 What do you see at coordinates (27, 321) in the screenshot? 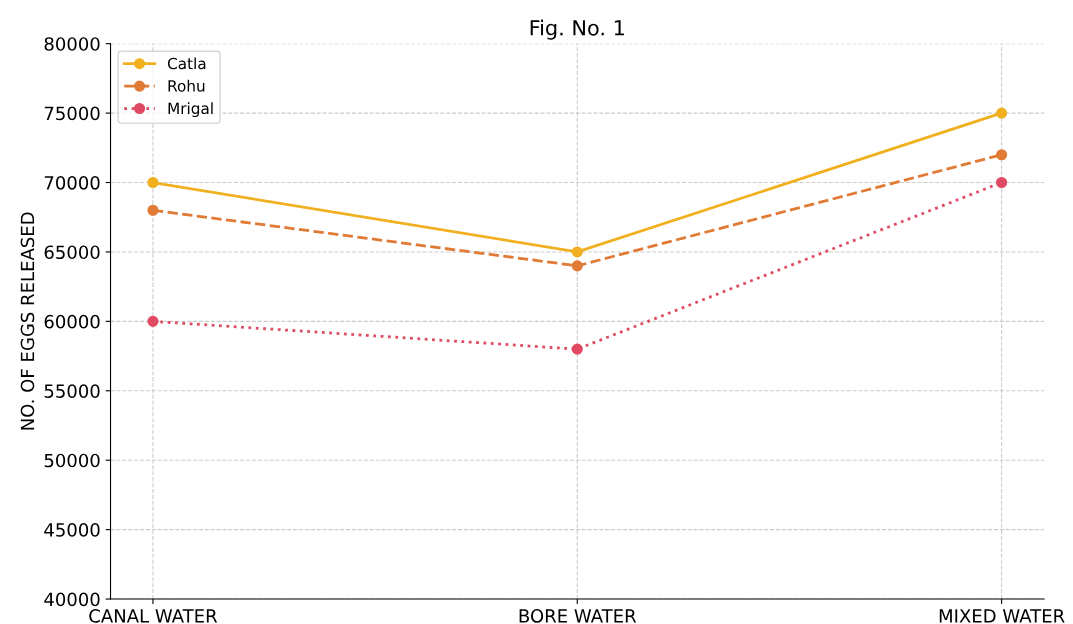
I see `y-axis-title: NO. OF EGGS RELEASED` at bounding box center [27, 321].